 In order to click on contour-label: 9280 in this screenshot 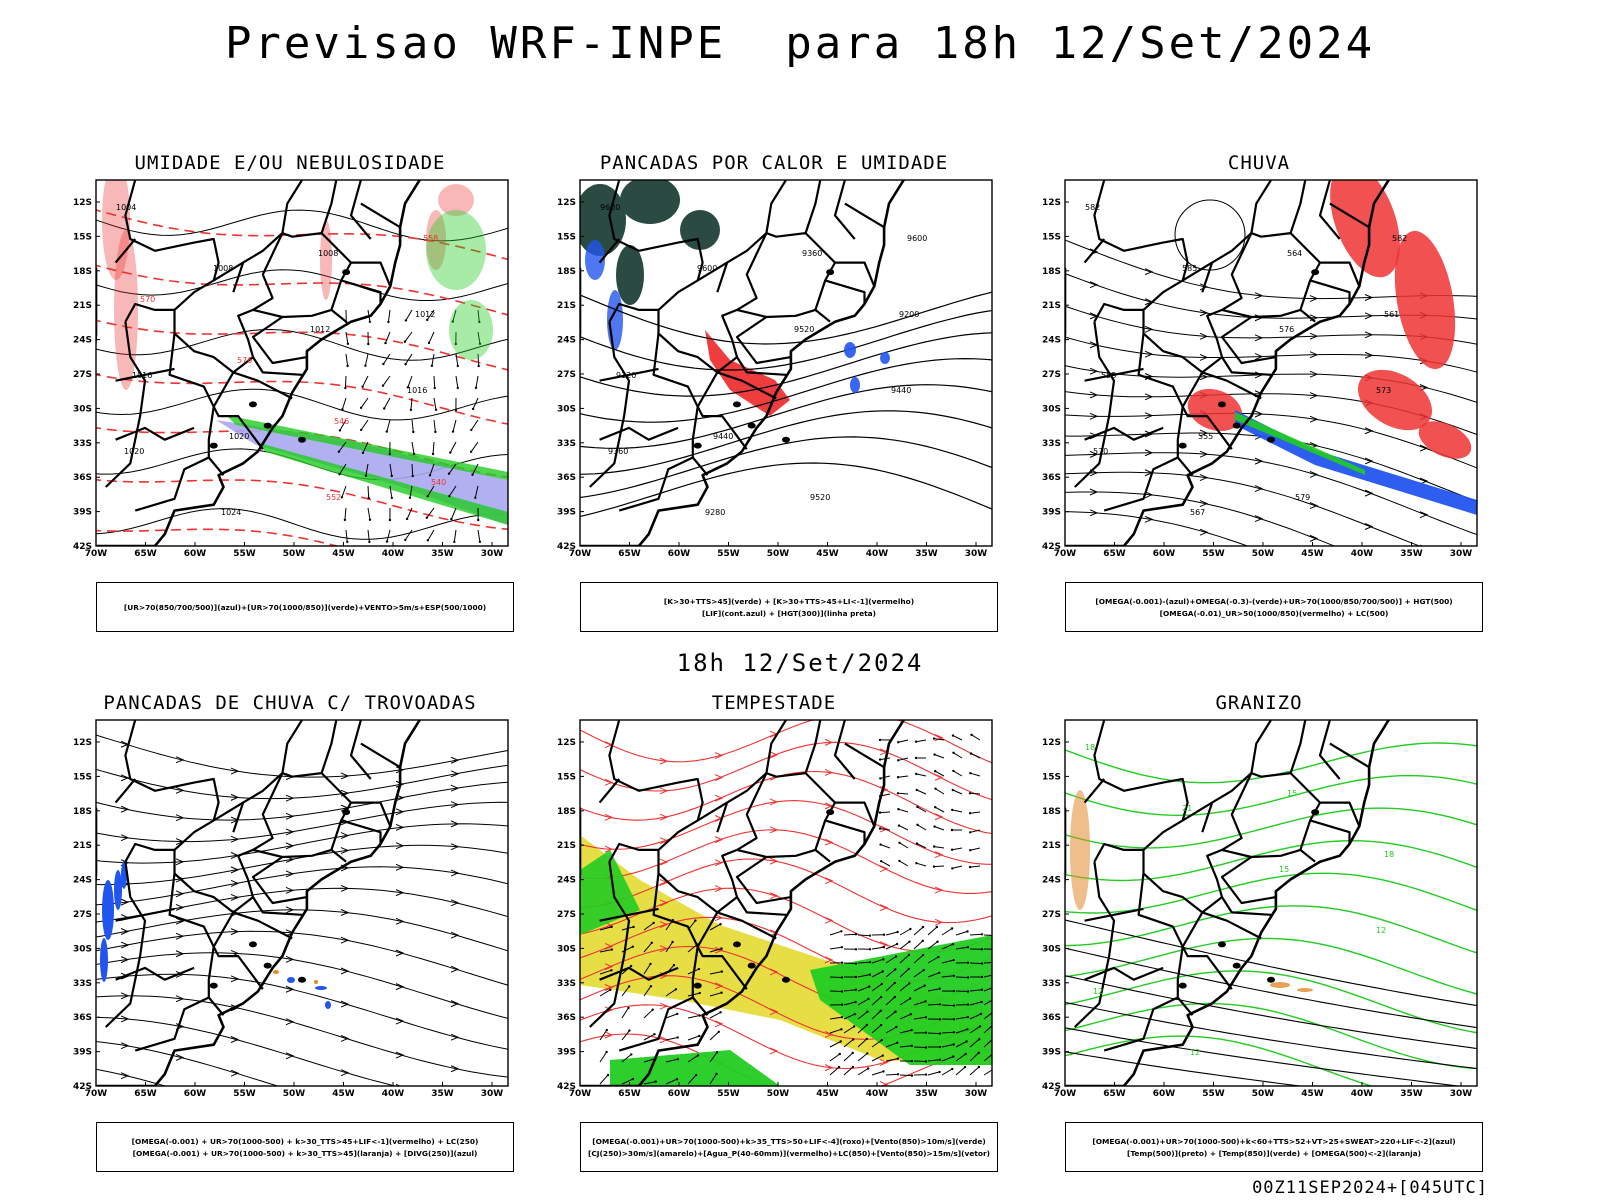, I will do `click(715, 512)`.